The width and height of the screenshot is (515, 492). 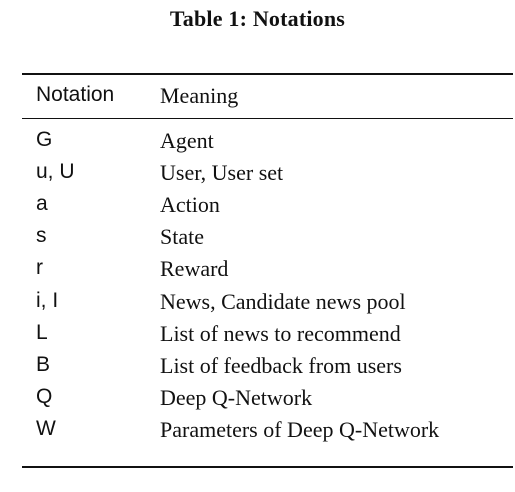 I want to click on notation-cell: i, I, so click(x=47, y=300).